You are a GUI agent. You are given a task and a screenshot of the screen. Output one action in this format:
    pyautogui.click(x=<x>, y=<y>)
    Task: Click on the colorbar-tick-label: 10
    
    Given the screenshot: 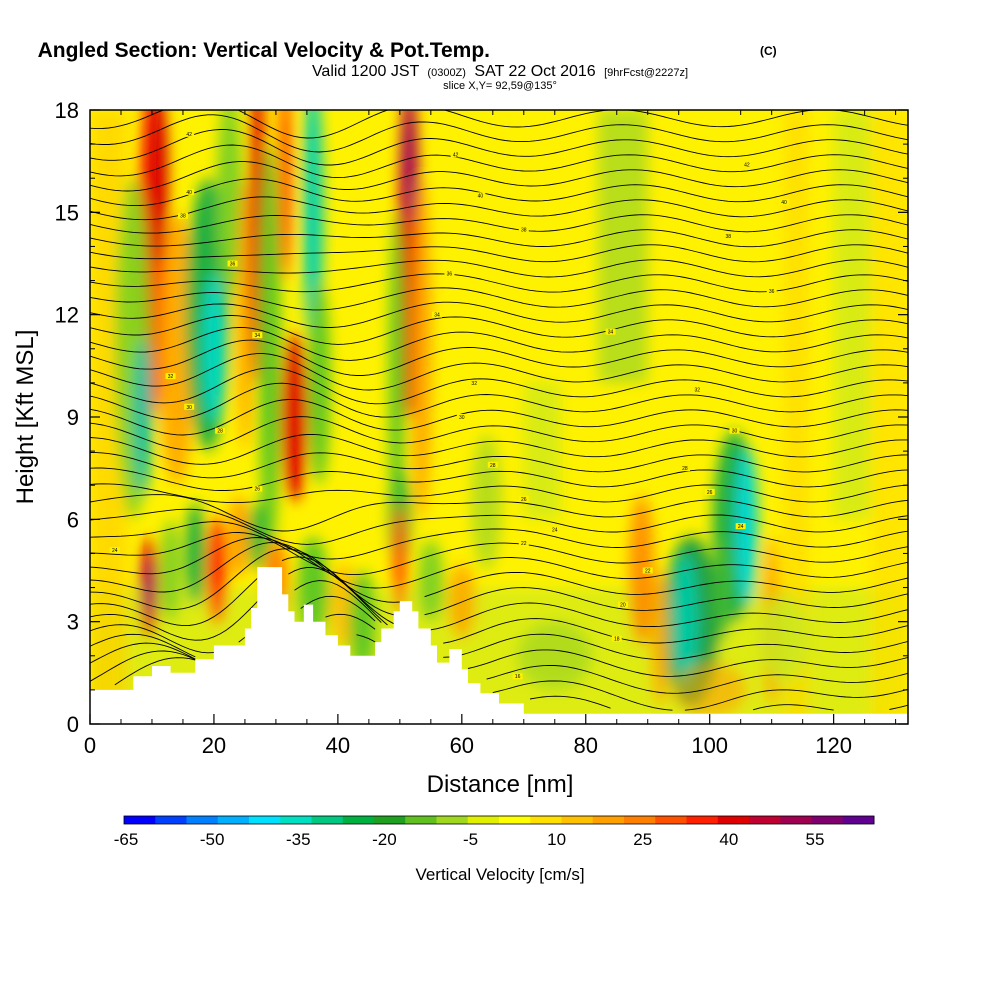 What is the action you would take?
    pyautogui.click(x=556, y=839)
    